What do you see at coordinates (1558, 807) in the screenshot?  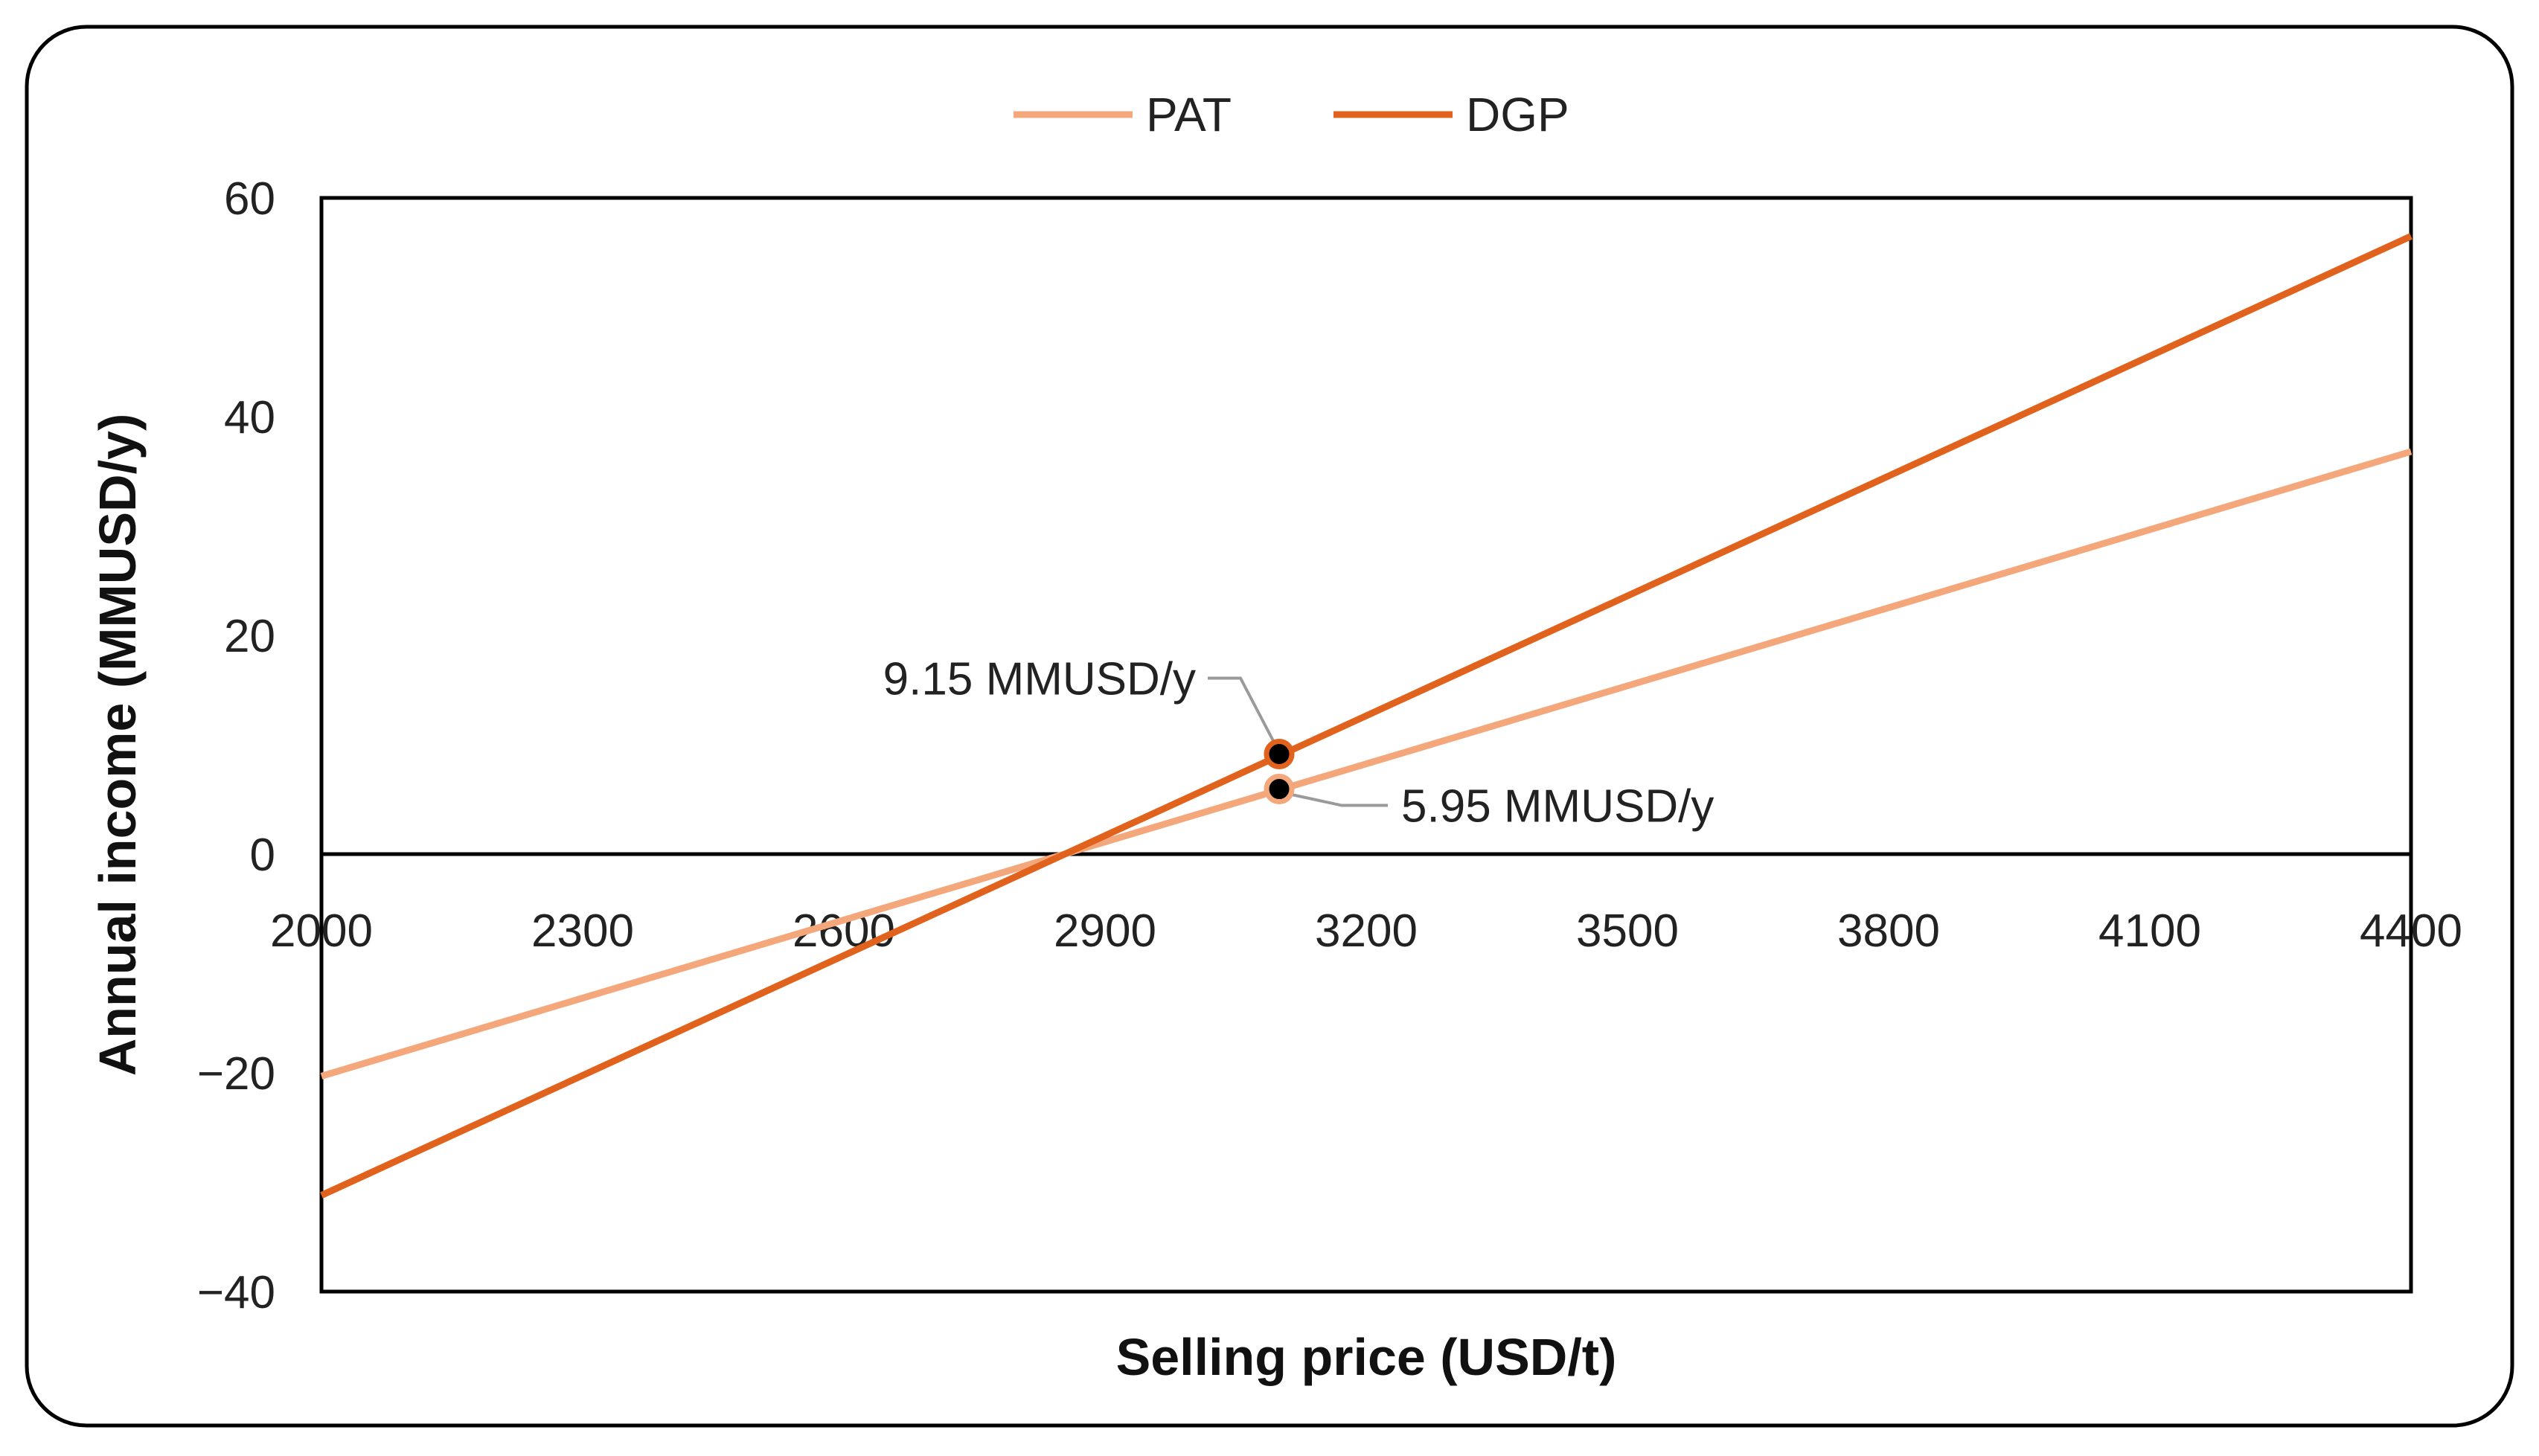 I see `annotation-label: 5.95 MMUSD/y` at bounding box center [1558, 807].